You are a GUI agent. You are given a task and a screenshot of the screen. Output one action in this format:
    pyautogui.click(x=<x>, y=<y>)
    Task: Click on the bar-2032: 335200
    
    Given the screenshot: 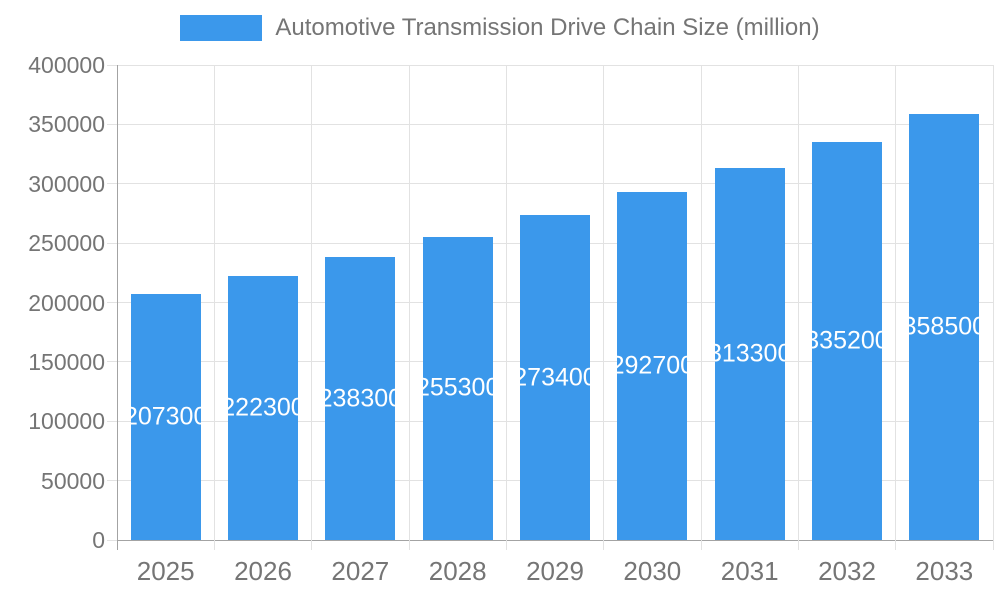 What is the action you would take?
    pyautogui.click(x=847, y=340)
    